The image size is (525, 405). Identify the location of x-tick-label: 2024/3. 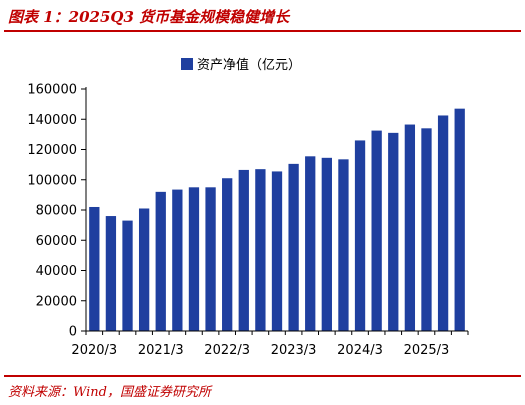
(360, 350).